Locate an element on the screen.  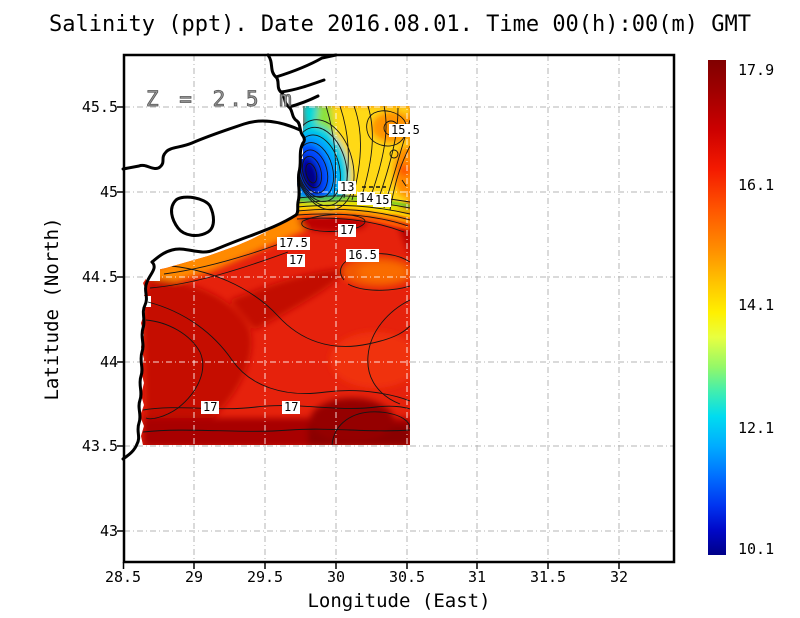
colorbar-tick-17-9: 17.9 is located at coordinates (756, 70).